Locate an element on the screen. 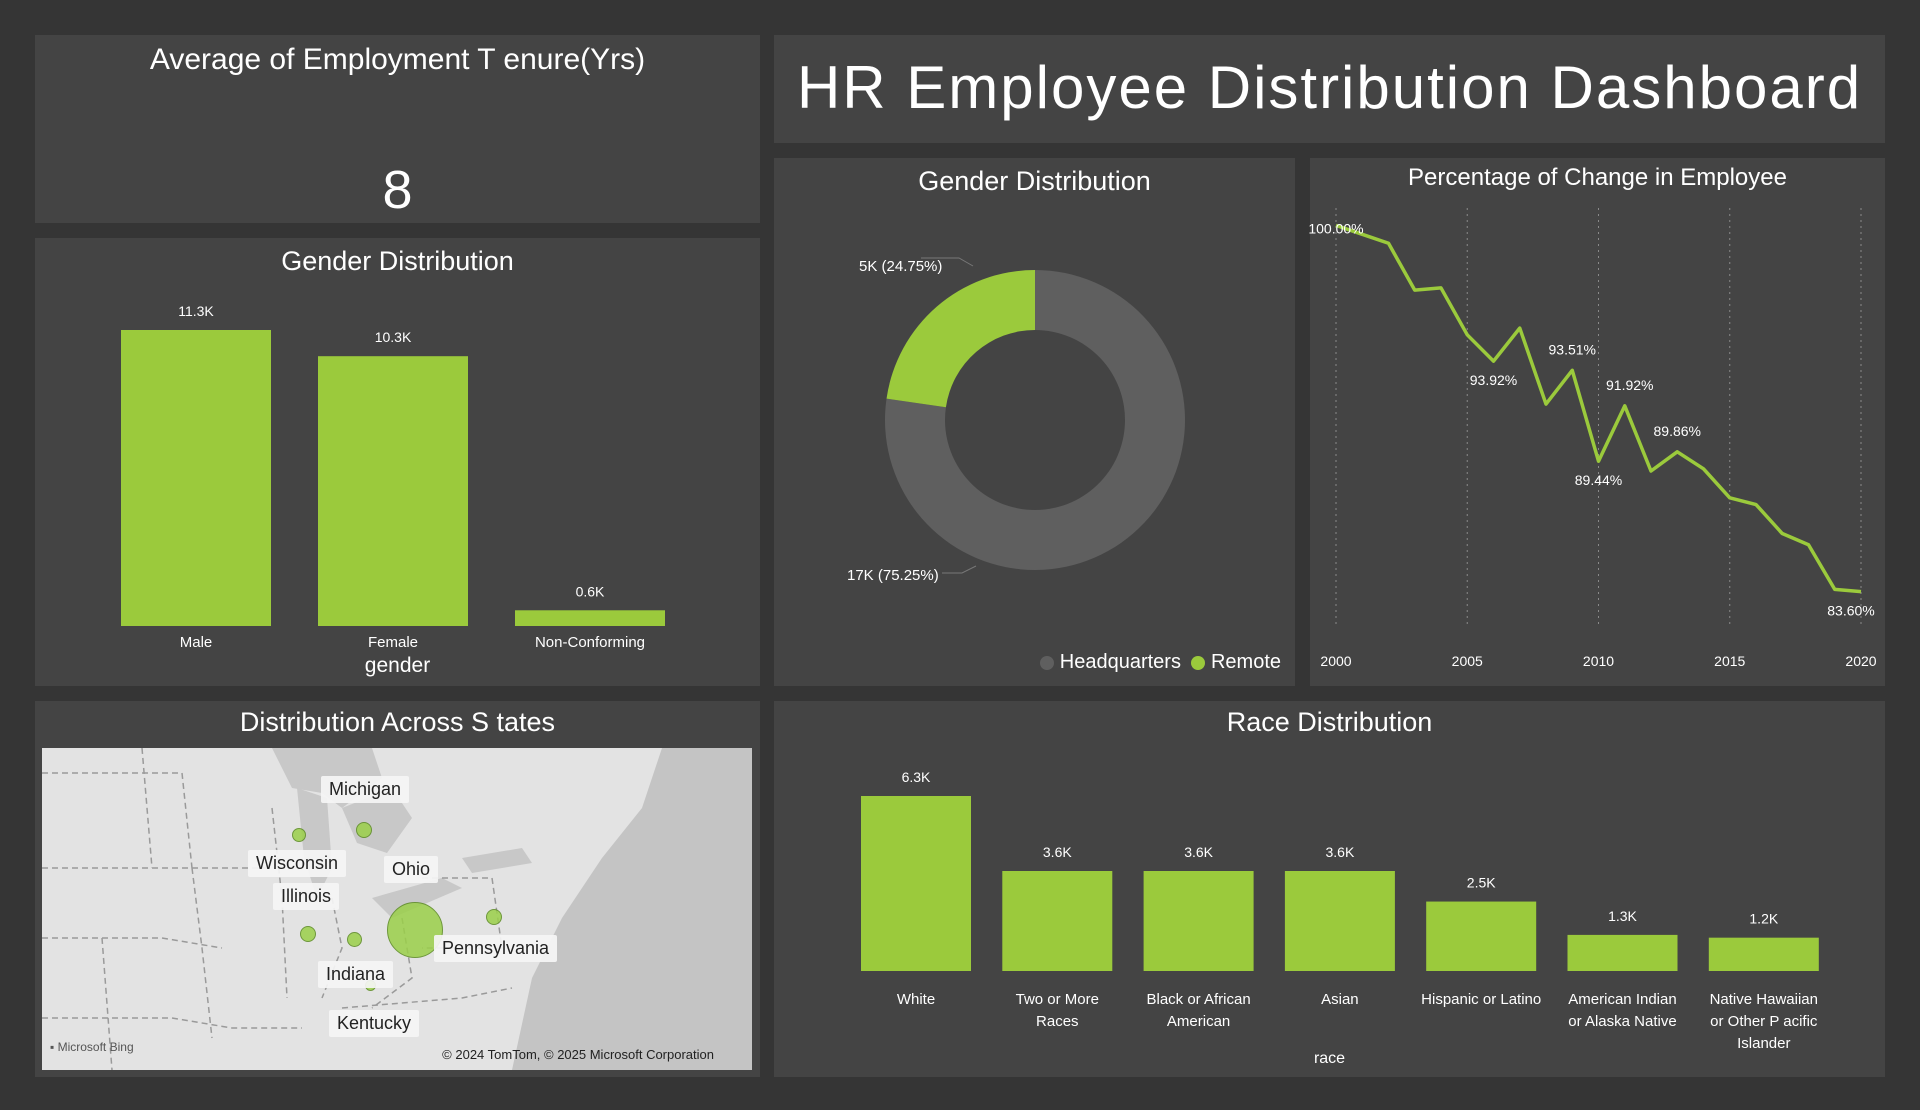  line-title: Percentage of Change in Employee is located at coordinates (1597, 177).